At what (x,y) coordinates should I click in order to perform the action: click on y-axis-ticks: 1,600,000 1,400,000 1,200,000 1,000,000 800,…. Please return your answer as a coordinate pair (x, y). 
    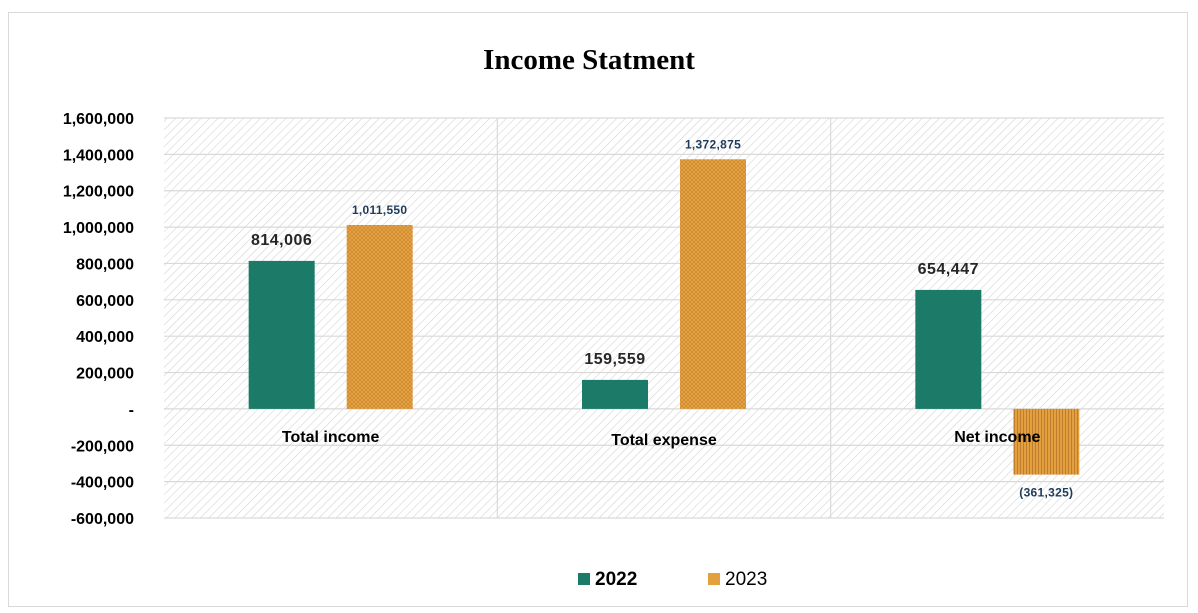
    Looking at the image, I should click on (98, 319).